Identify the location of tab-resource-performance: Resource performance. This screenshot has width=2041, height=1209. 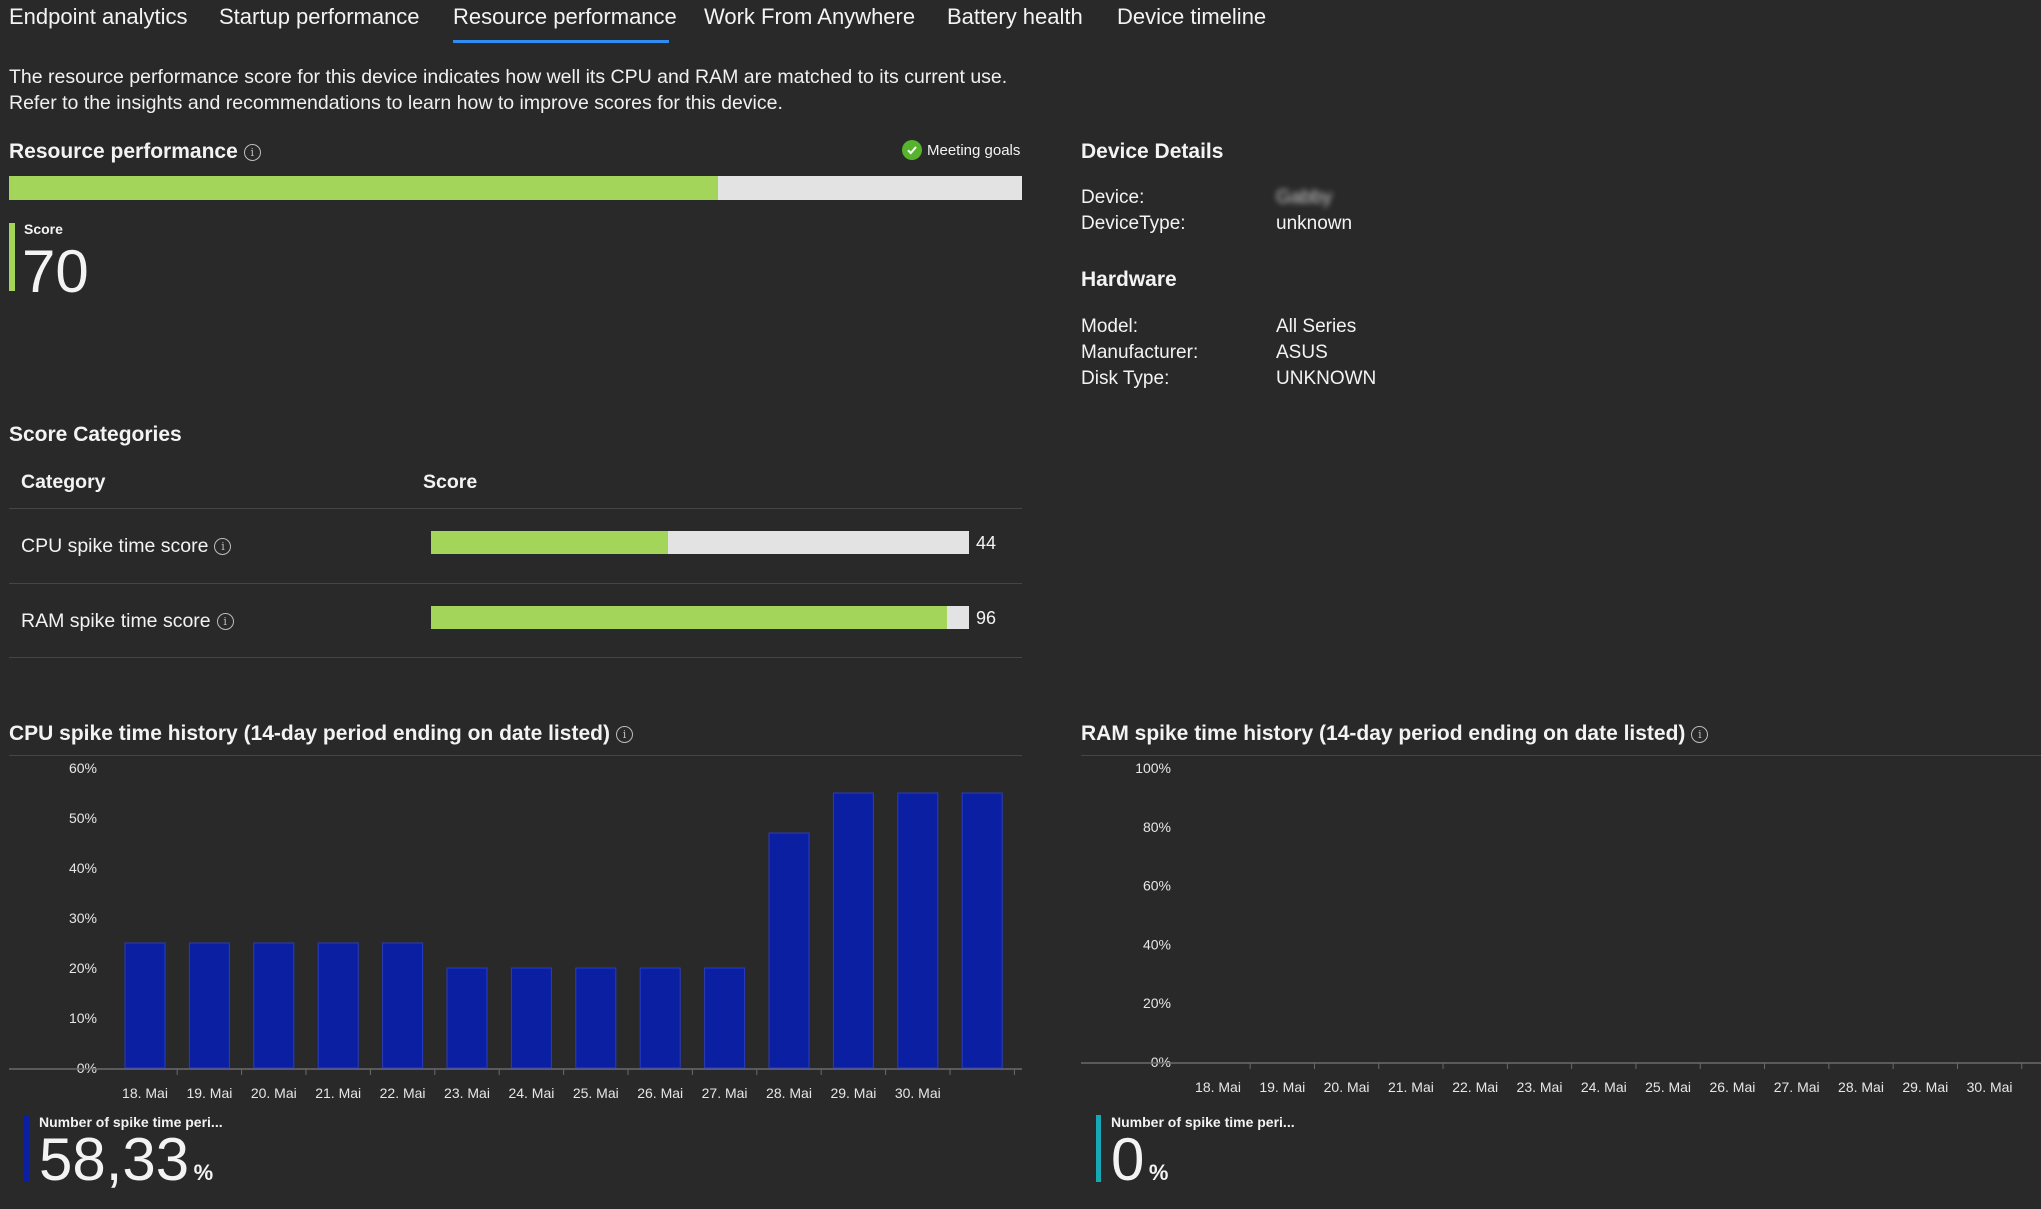
(565, 16).